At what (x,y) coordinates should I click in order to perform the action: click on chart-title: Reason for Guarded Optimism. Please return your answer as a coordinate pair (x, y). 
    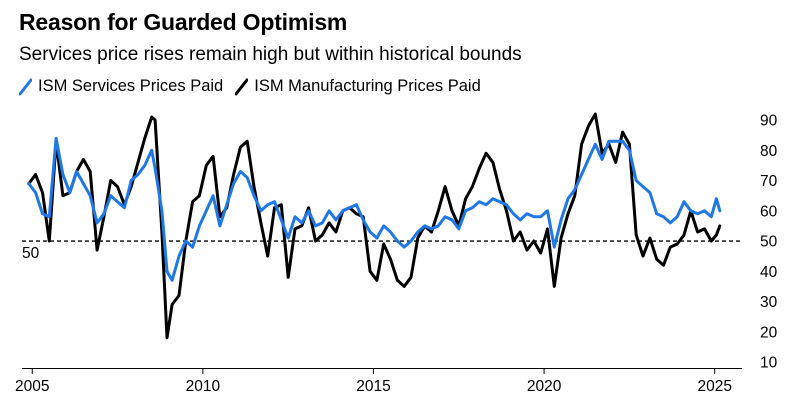
    Looking at the image, I should click on (183, 22).